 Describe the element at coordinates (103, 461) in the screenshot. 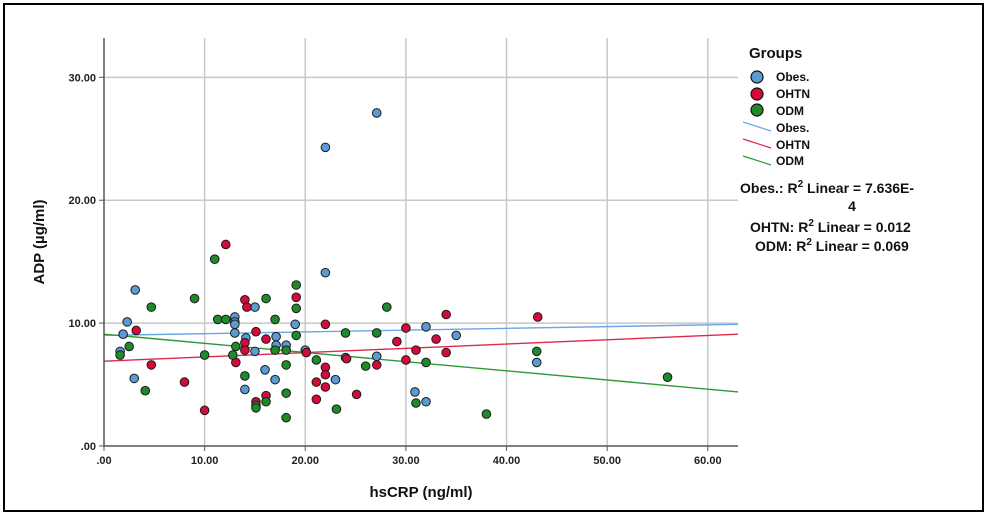

I see `x-tick-label: .00` at that location.